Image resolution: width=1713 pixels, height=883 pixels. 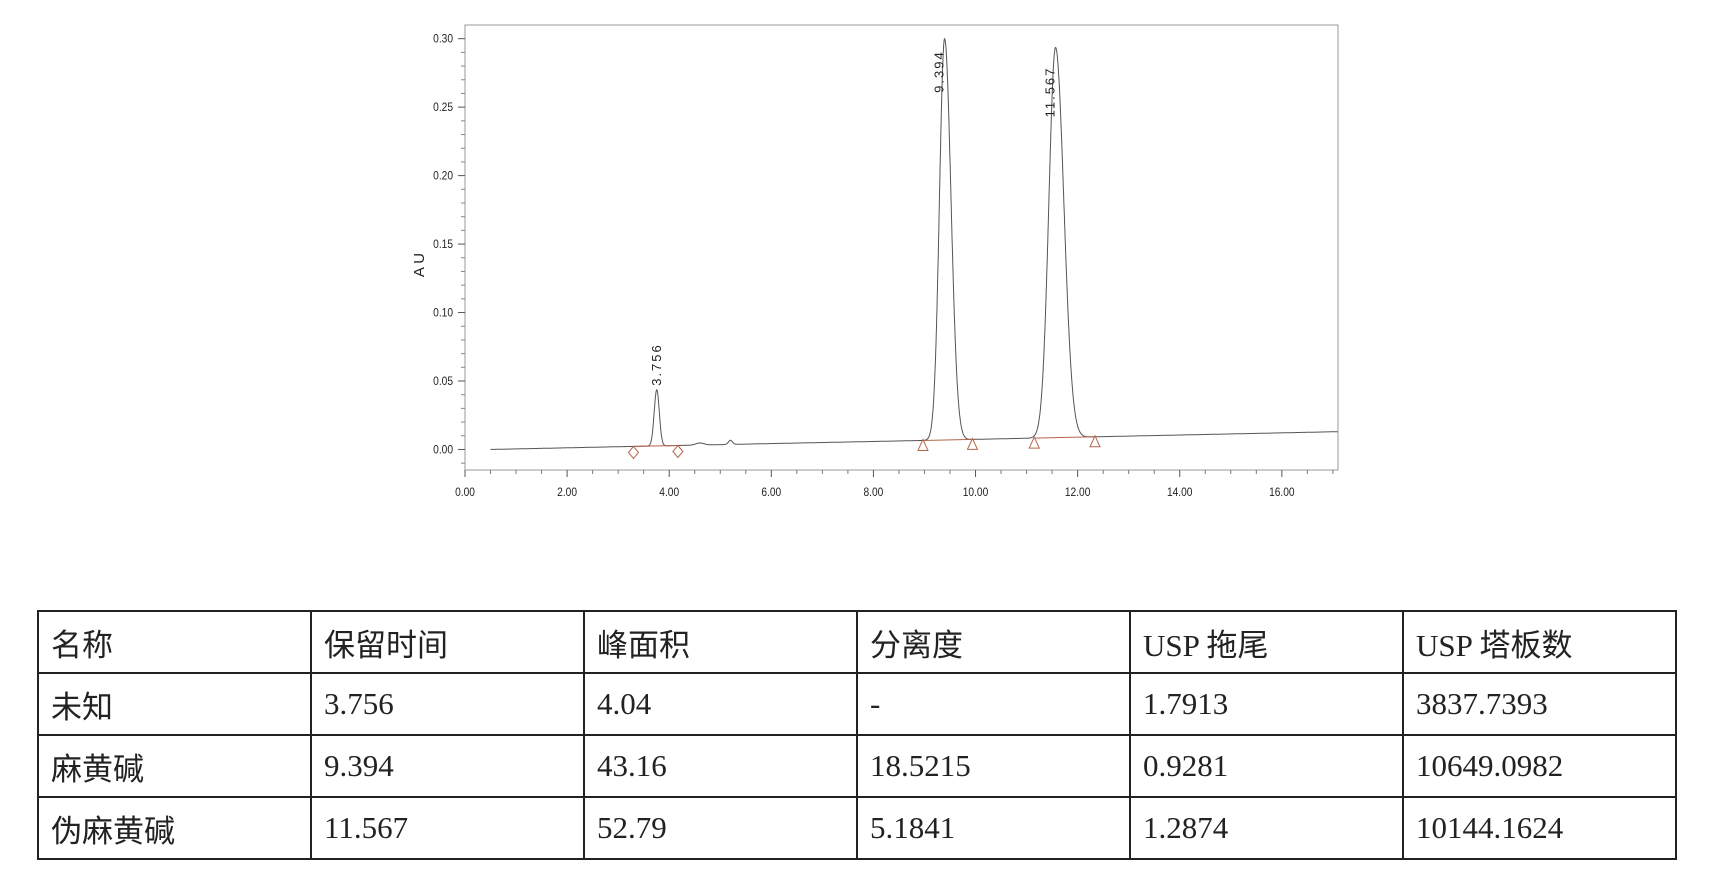 I want to click on y-tick-label: 0.25, so click(x=443, y=107).